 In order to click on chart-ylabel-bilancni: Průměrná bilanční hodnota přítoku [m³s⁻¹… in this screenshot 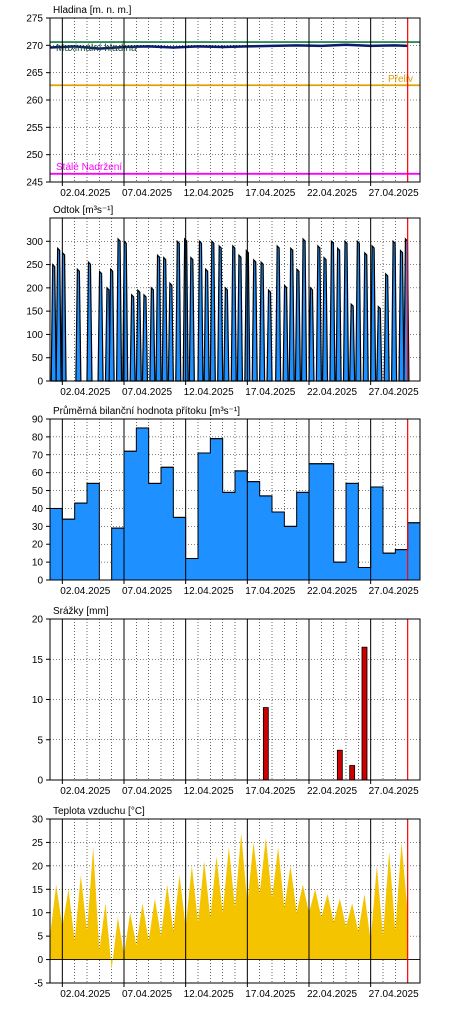, I will do `click(146, 411)`.